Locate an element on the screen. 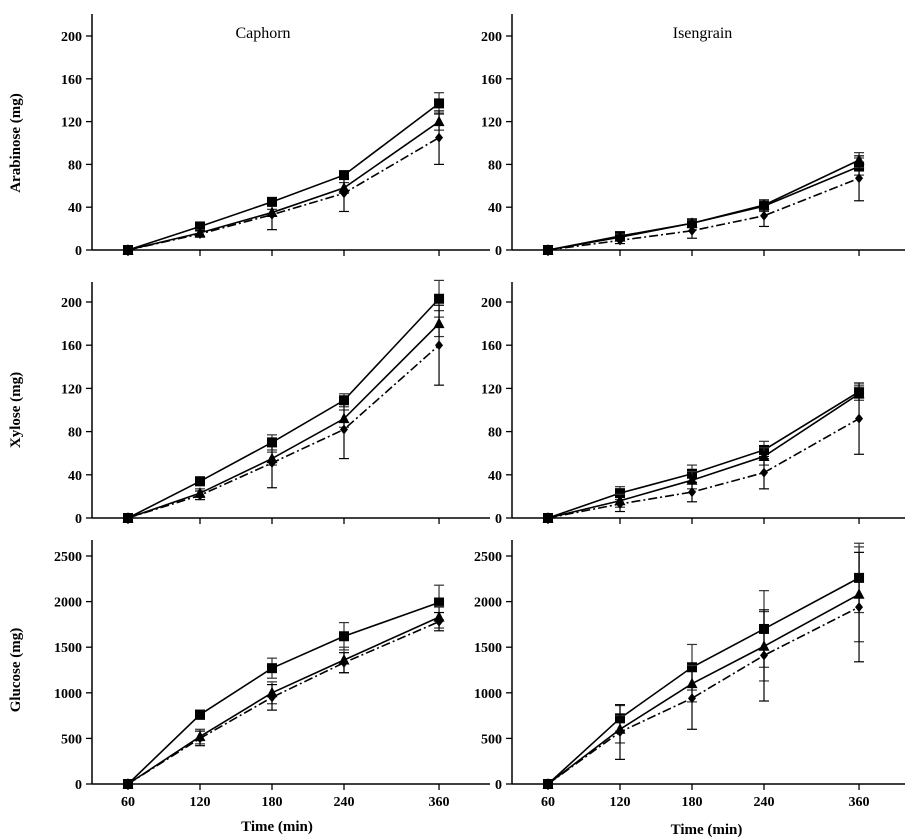 Image resolution: width=907 pixels, height=838 pixels. y-axis-label: Glucose (mg) is located at coordinates (16, 670).